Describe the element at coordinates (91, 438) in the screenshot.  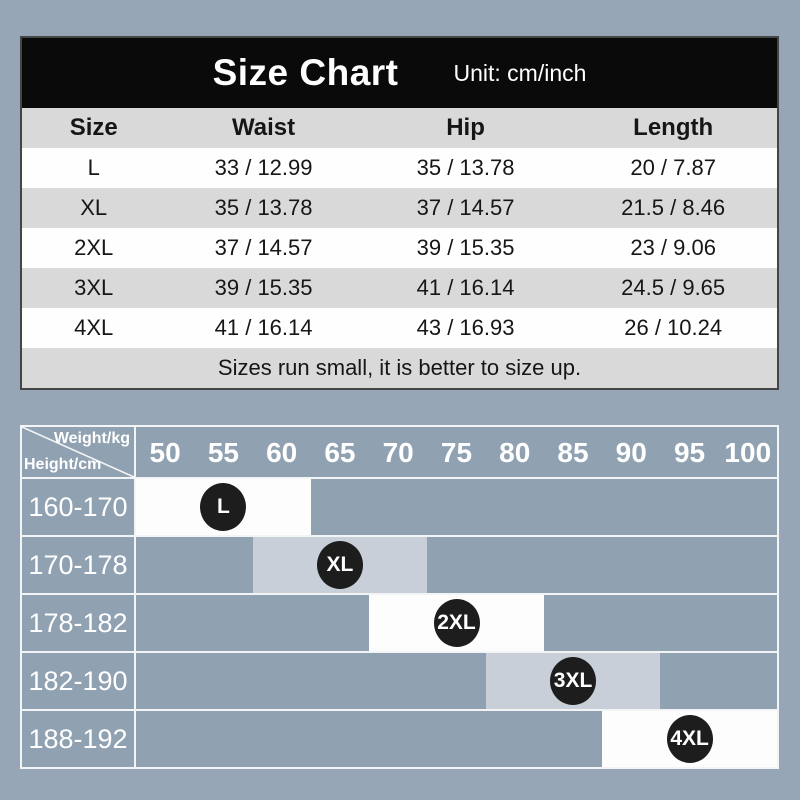
I see `weight-axis-label: Weight/kg` at that location.